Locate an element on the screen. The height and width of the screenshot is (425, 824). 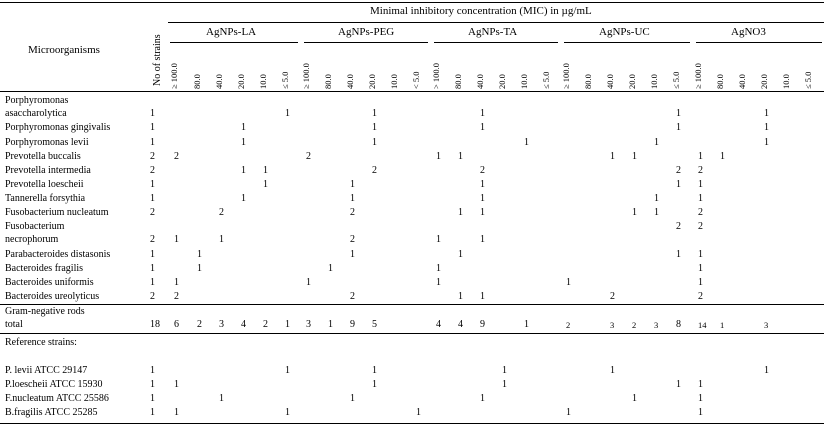
row-organism-name: Prevotella intermedia is located at coordinates (48, 170).